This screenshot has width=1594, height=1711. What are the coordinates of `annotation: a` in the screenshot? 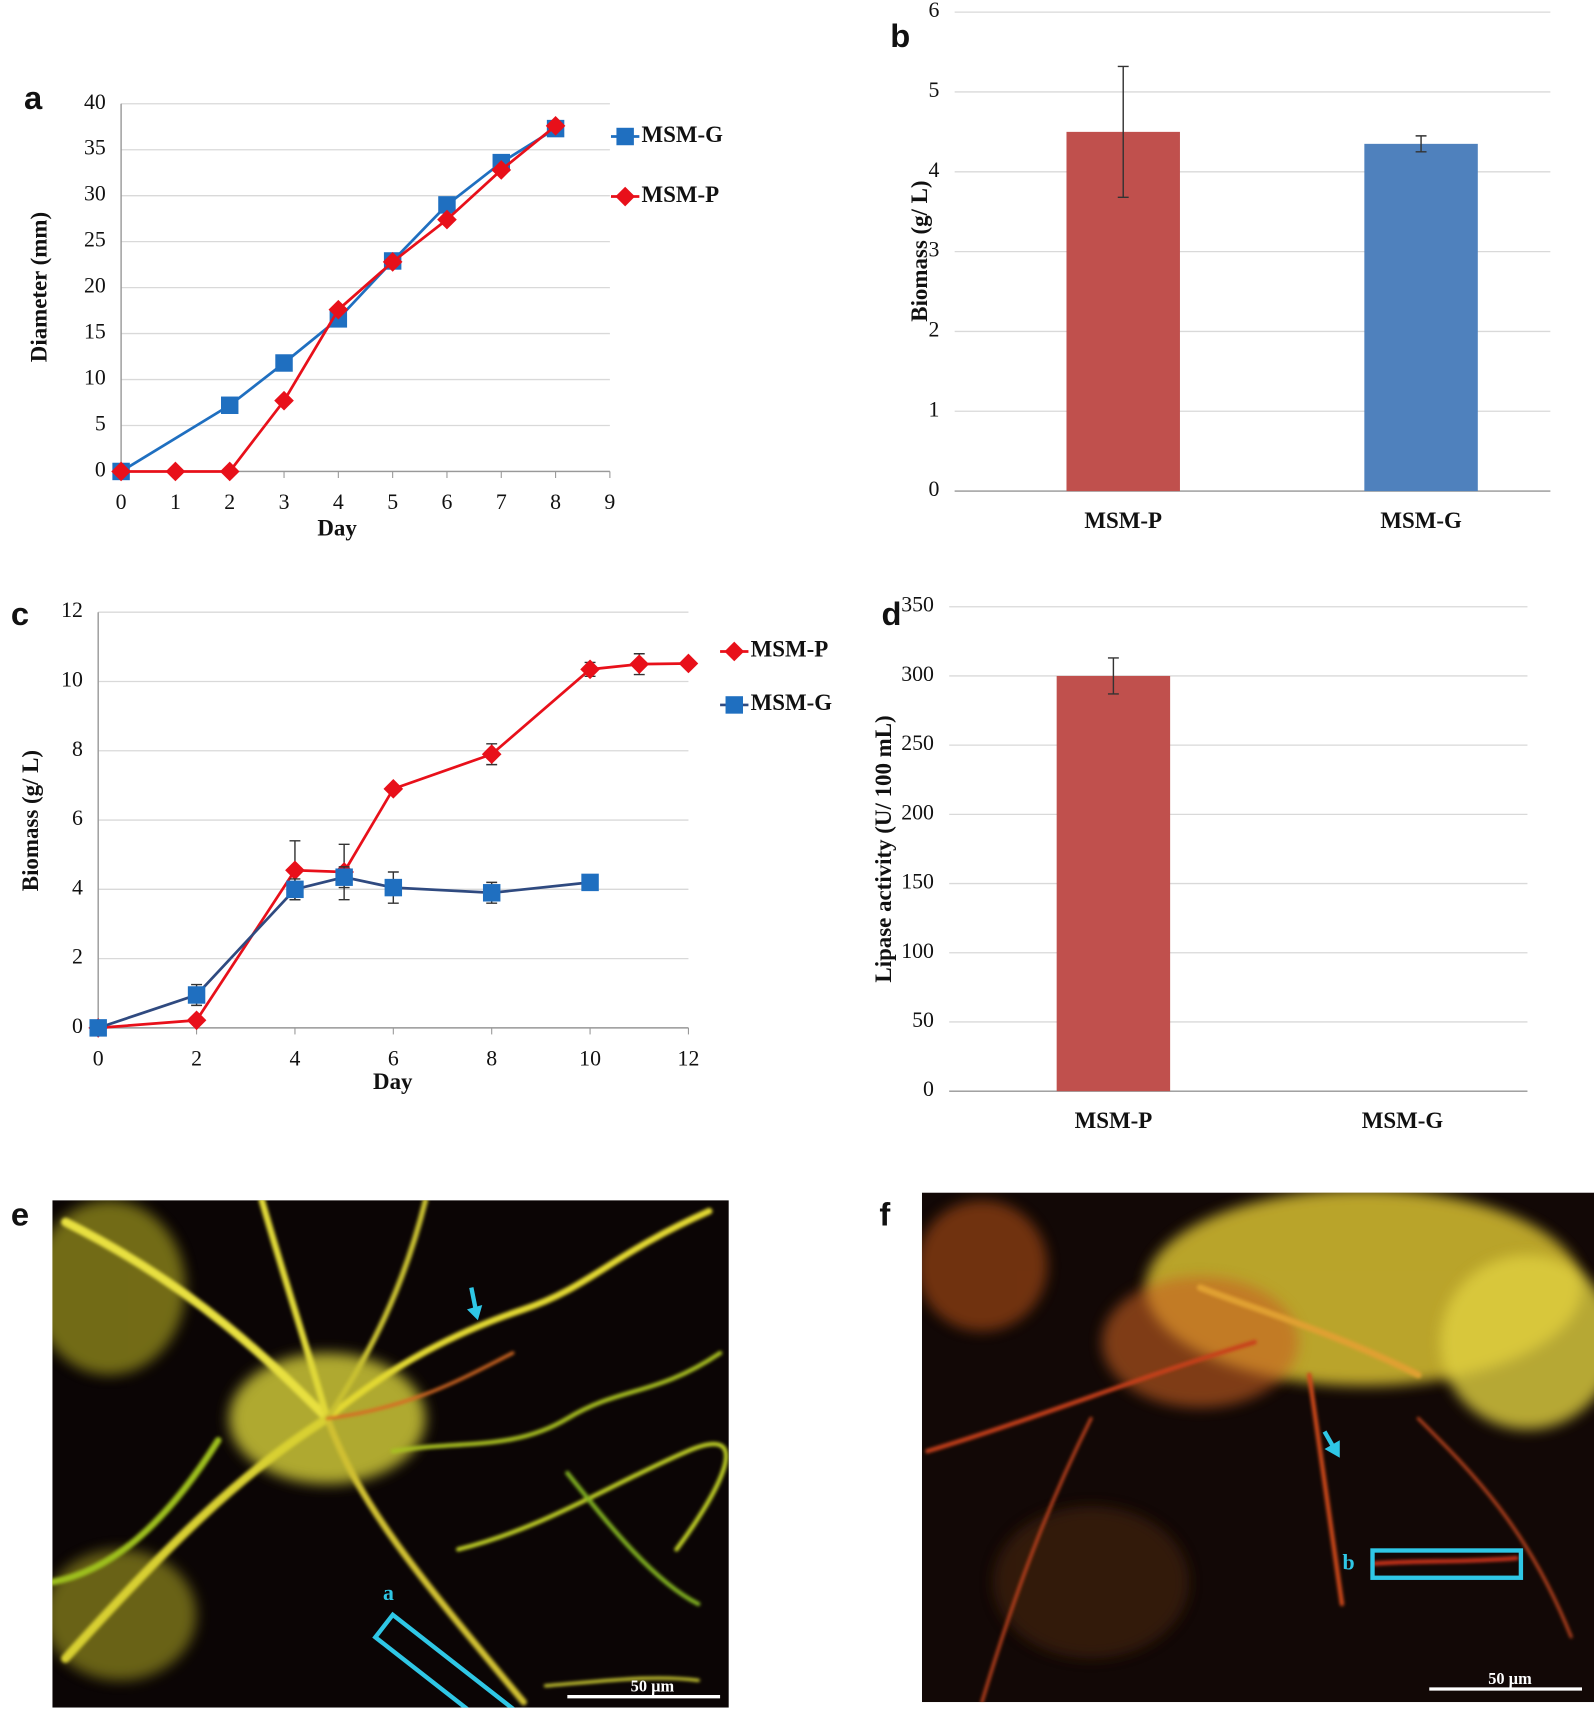 It's located at (388, 1593).